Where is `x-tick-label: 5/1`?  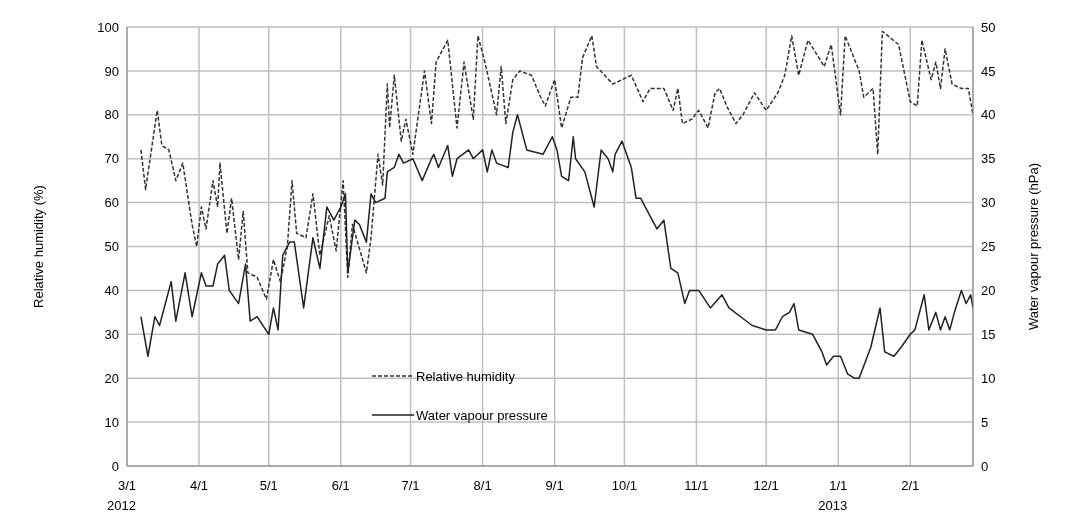
x-tick-label: 5/1 is located at coordinates (268, 485).